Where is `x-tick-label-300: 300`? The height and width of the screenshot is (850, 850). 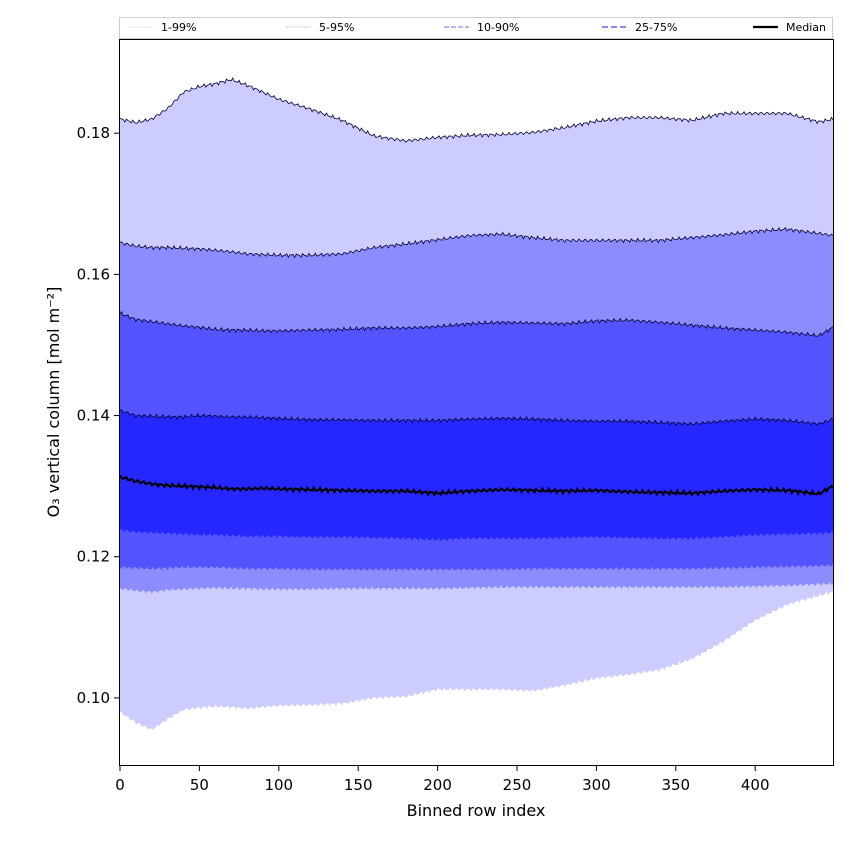
x-tick-label-300: 300 is located at coordinates (596, 785).